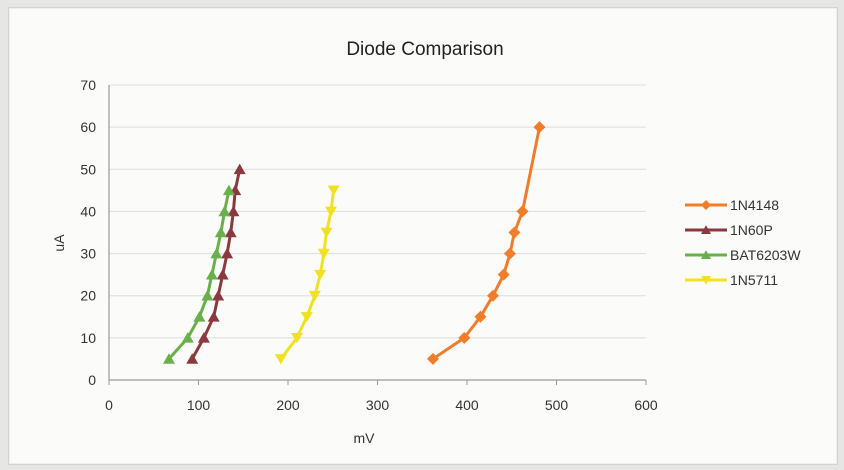 The height and width of the screenshot is (470, 844). I want to click on x-tick-label: 0, so click(109, 405).